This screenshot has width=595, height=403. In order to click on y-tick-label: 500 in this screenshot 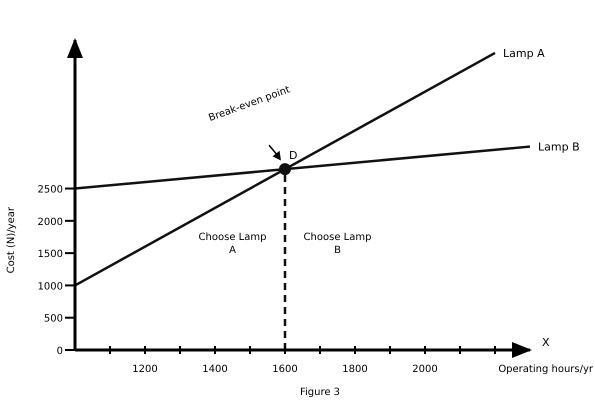, I will do `click(53, 319)`.